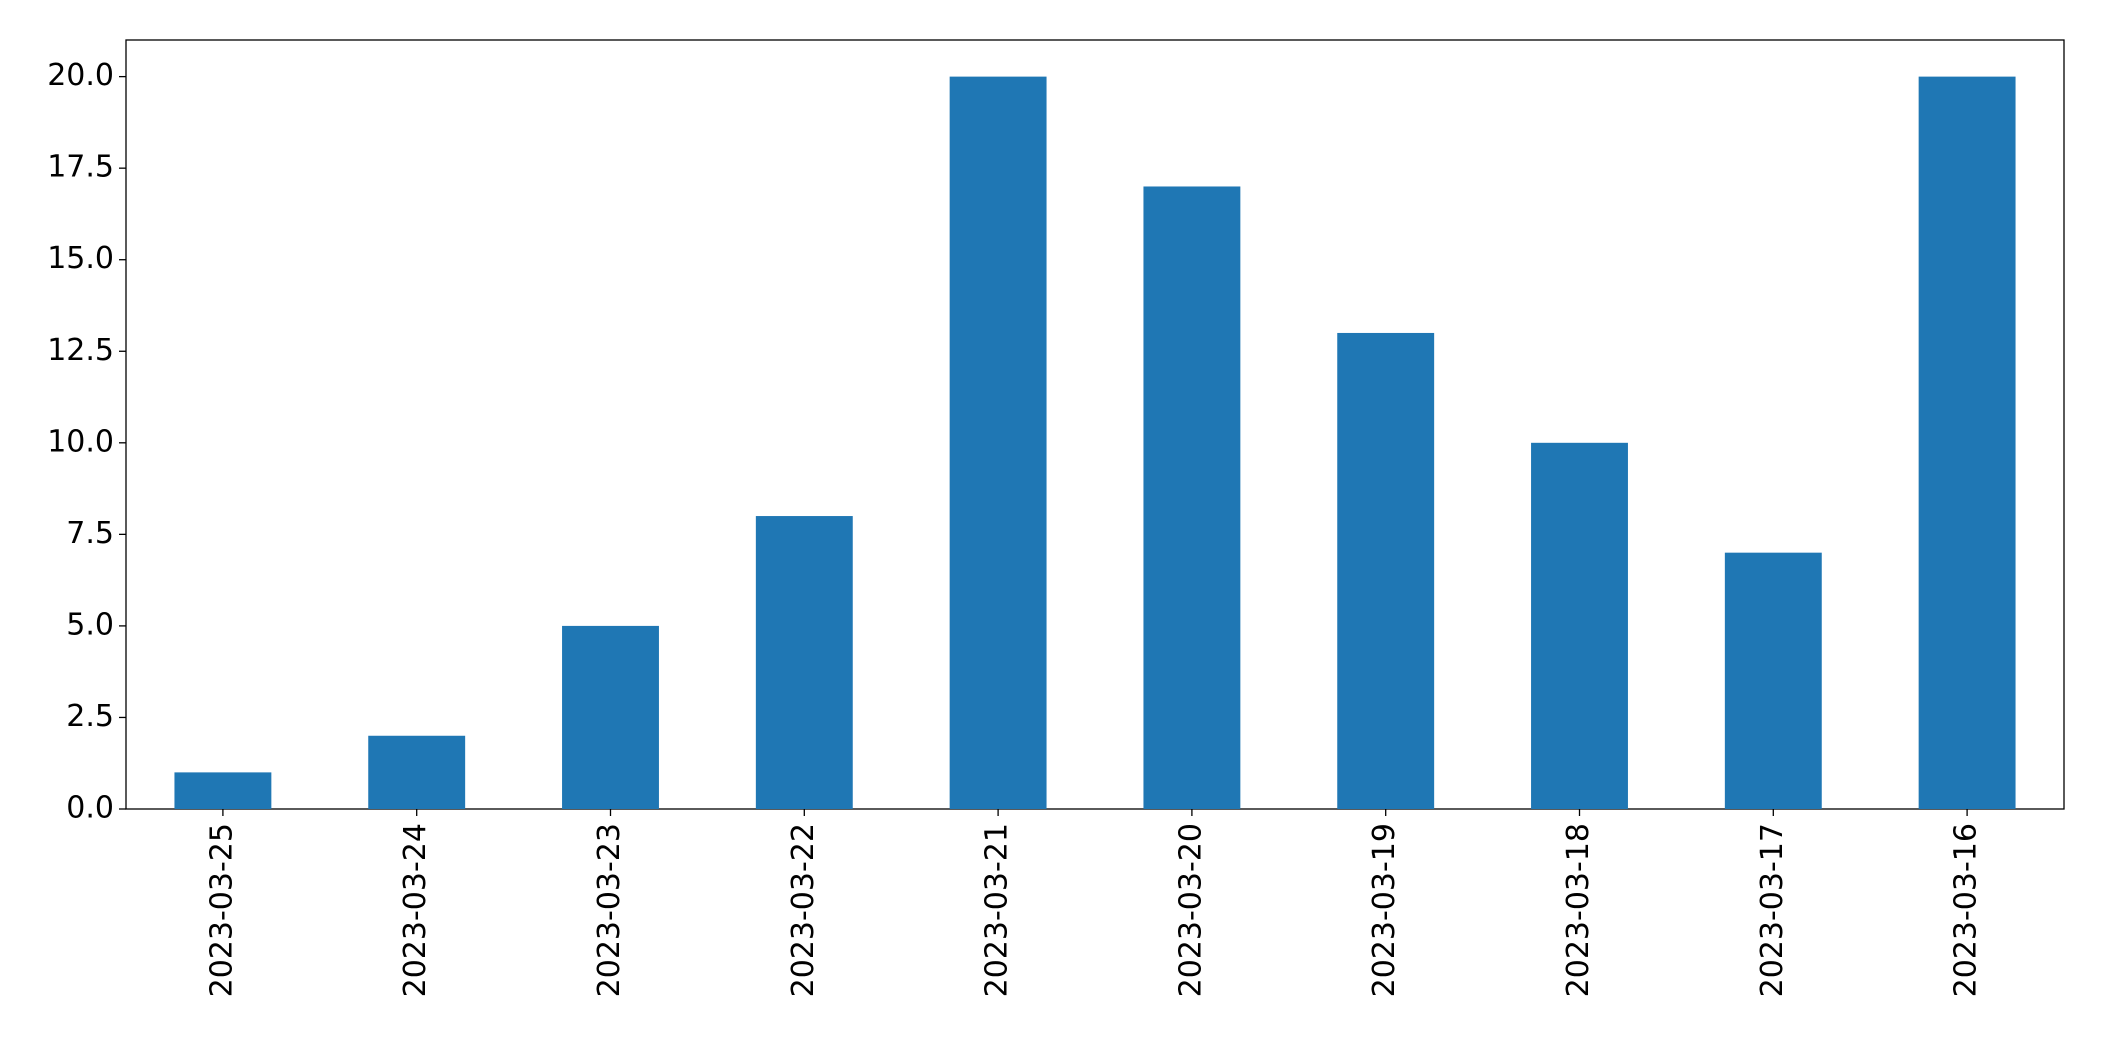 The height and width of the screenshot is (1061, 2104). I want to click on x-tick-label: 2023-03-19, so click(1384, 910).